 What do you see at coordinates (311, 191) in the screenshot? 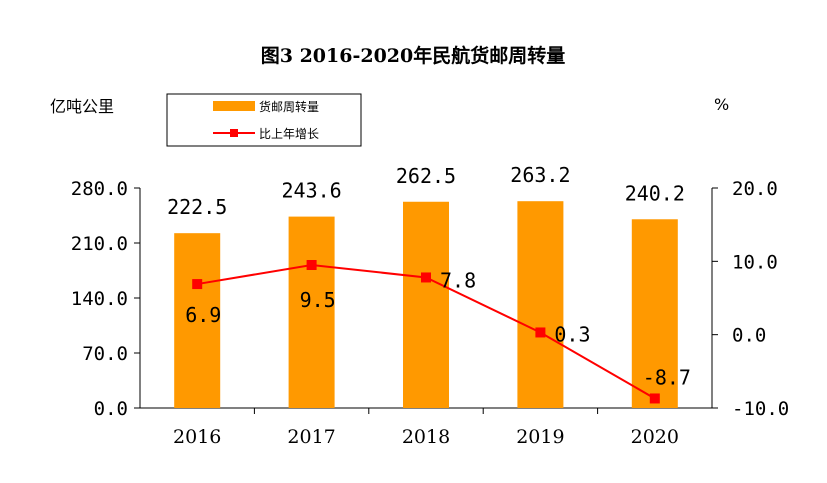
I see `bar-value-label: 243.6` at bounding box center [311, 191].